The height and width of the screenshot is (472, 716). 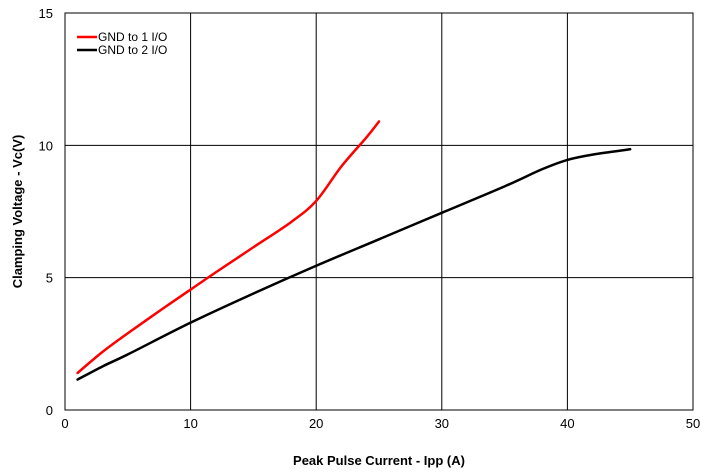 What do you see at coordinates (316, 423) in the screenshot?
I see `x-tick-label: 20` at bounding box center [316, 423].